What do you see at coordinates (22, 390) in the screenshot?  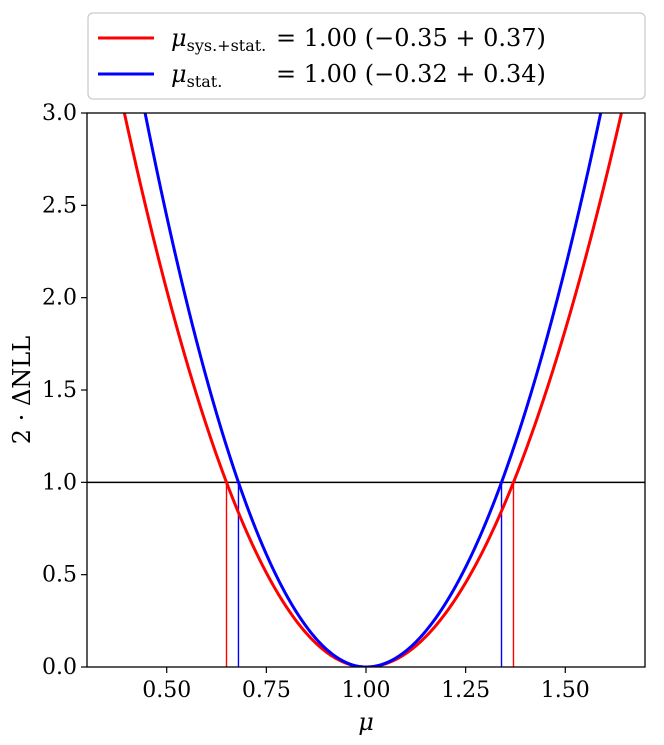 I see `y-axis-label: 2 · ΔNLL` at bounding box center [22, 390].